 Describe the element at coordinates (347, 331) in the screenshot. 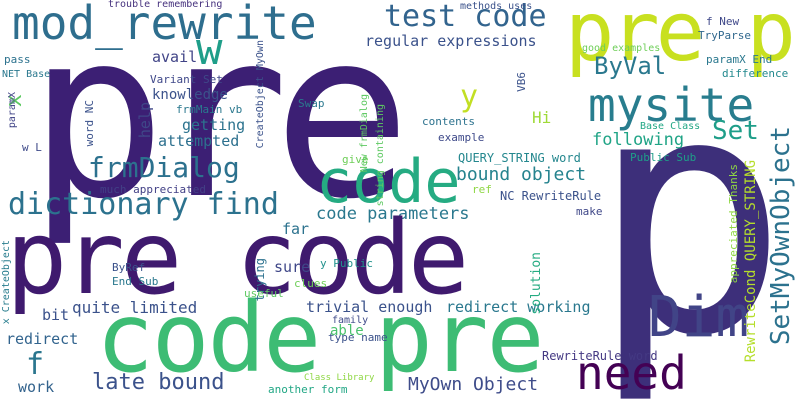

I see `word-able: able` at that location.